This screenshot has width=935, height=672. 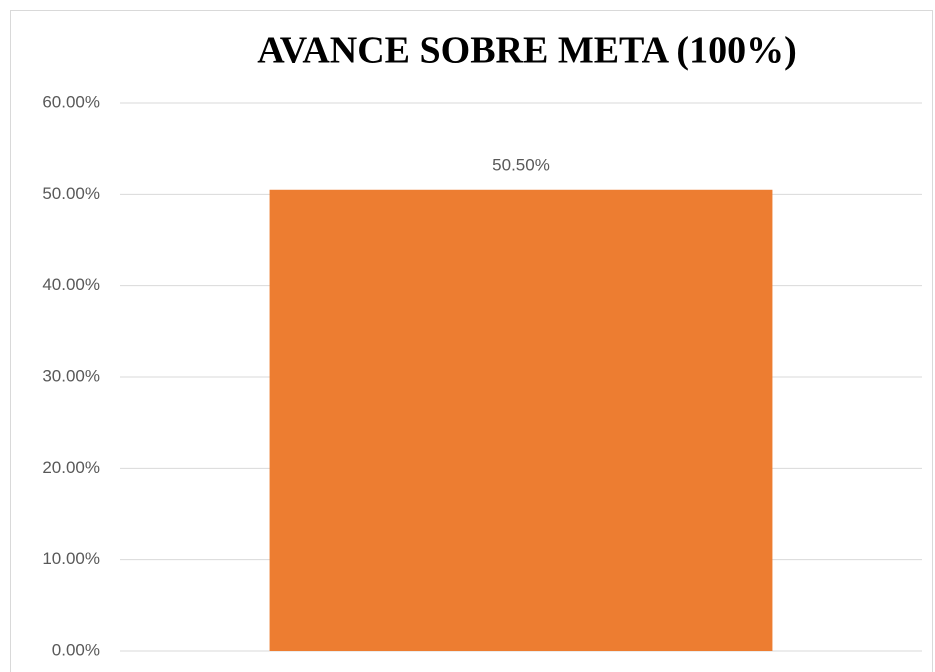 What do you see at coordinates (71, 375) in the screenshot?
I see `y-tick-label: 30.00%` at bounding box center [71, 375].